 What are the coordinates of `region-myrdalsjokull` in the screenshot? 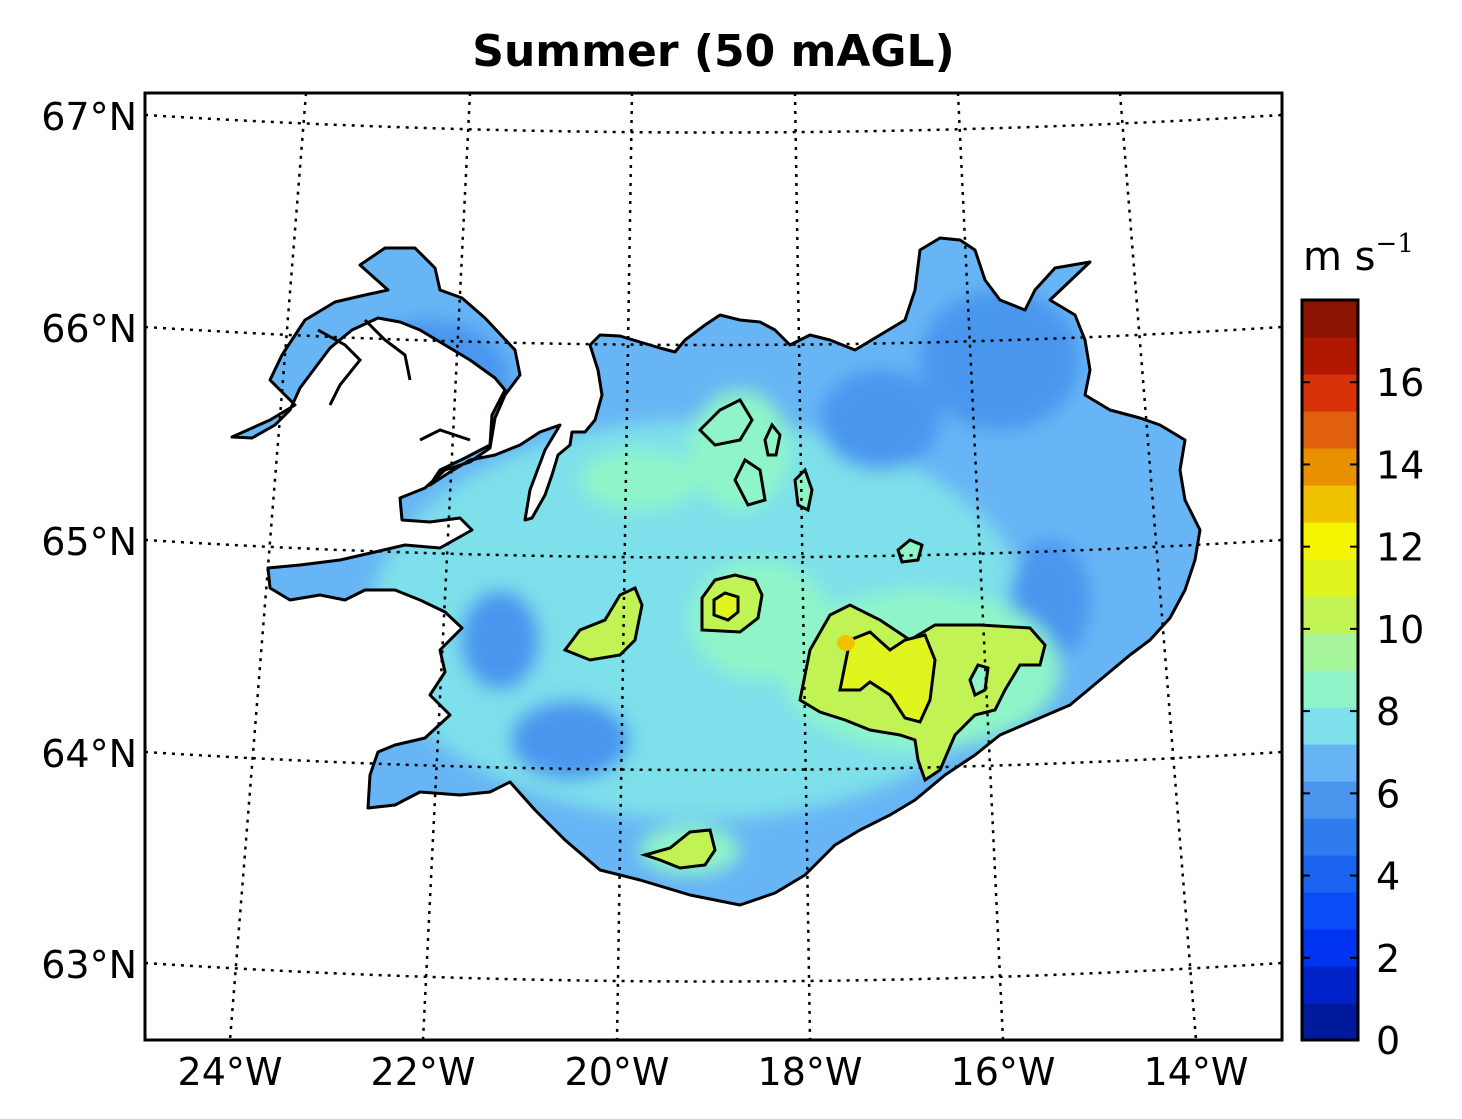 It's located at (678, 849).